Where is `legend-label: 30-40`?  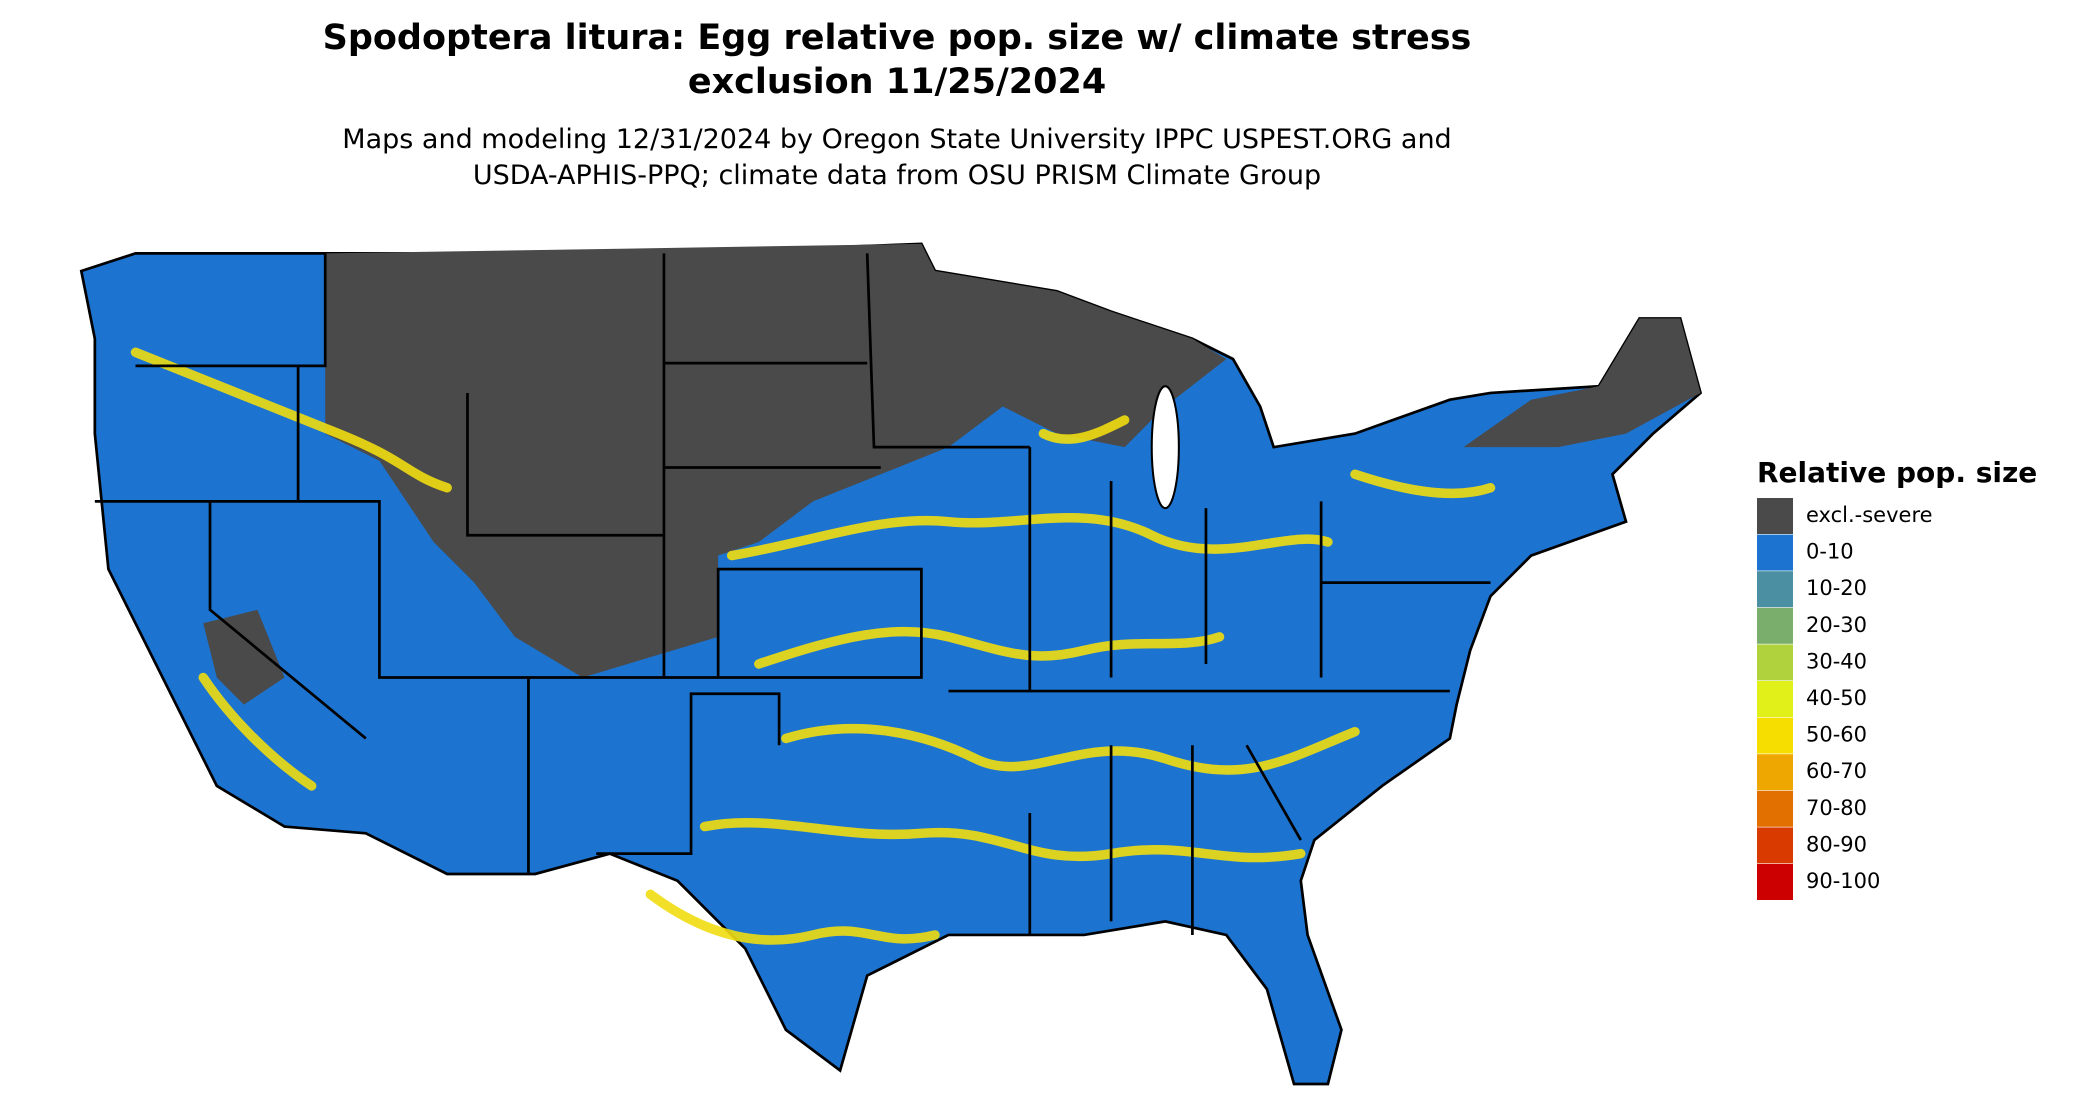 legend-label: 30-40 is located at coordinates (1836, 661).